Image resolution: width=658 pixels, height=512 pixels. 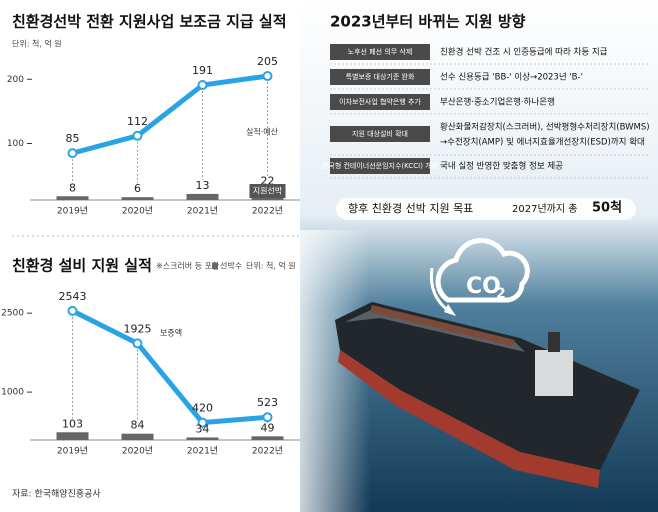 I want to click on bar-value-label: 34, so click(x=203, y=428).